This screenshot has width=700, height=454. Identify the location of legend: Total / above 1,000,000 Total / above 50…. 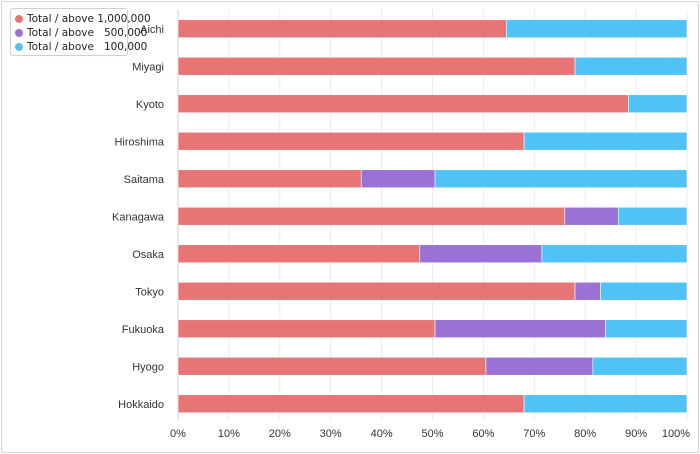
(80, 32).